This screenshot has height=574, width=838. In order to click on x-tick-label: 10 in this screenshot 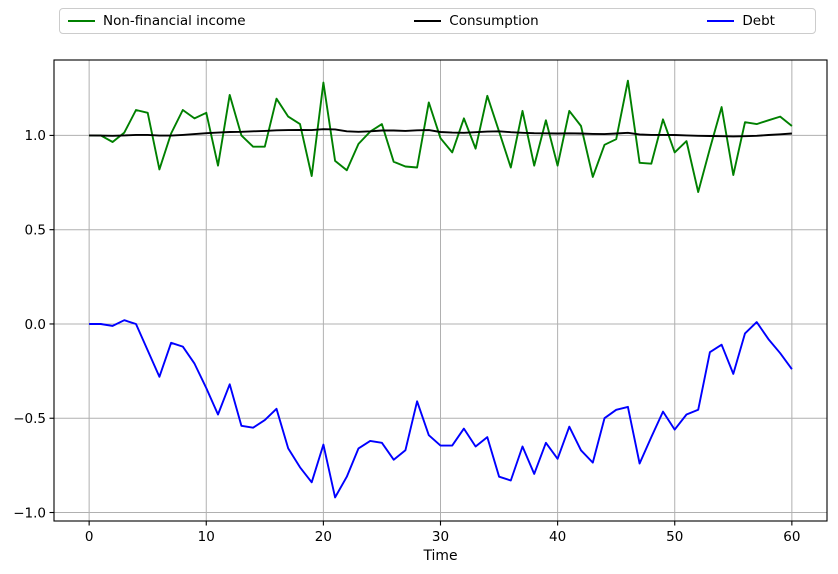, I will do `click(206, 537)`.